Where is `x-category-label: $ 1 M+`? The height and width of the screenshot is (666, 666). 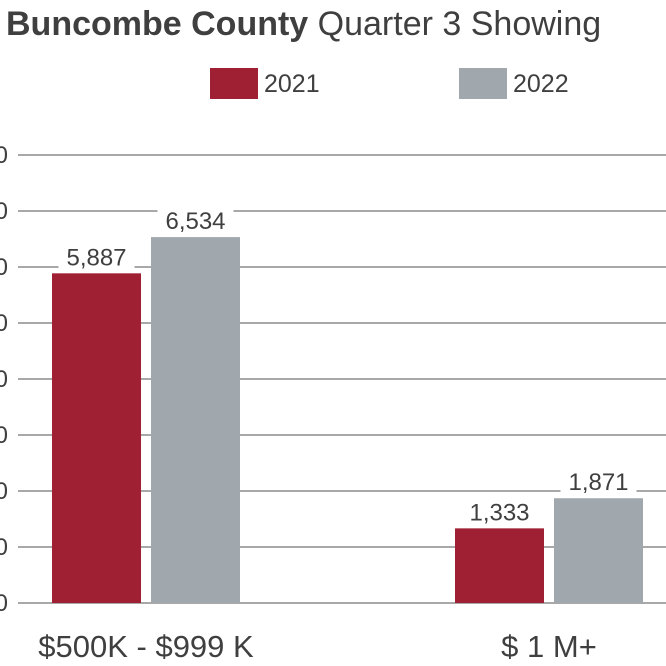
x-category-label: $ 1 M+ is located at coordinates (549, 646).